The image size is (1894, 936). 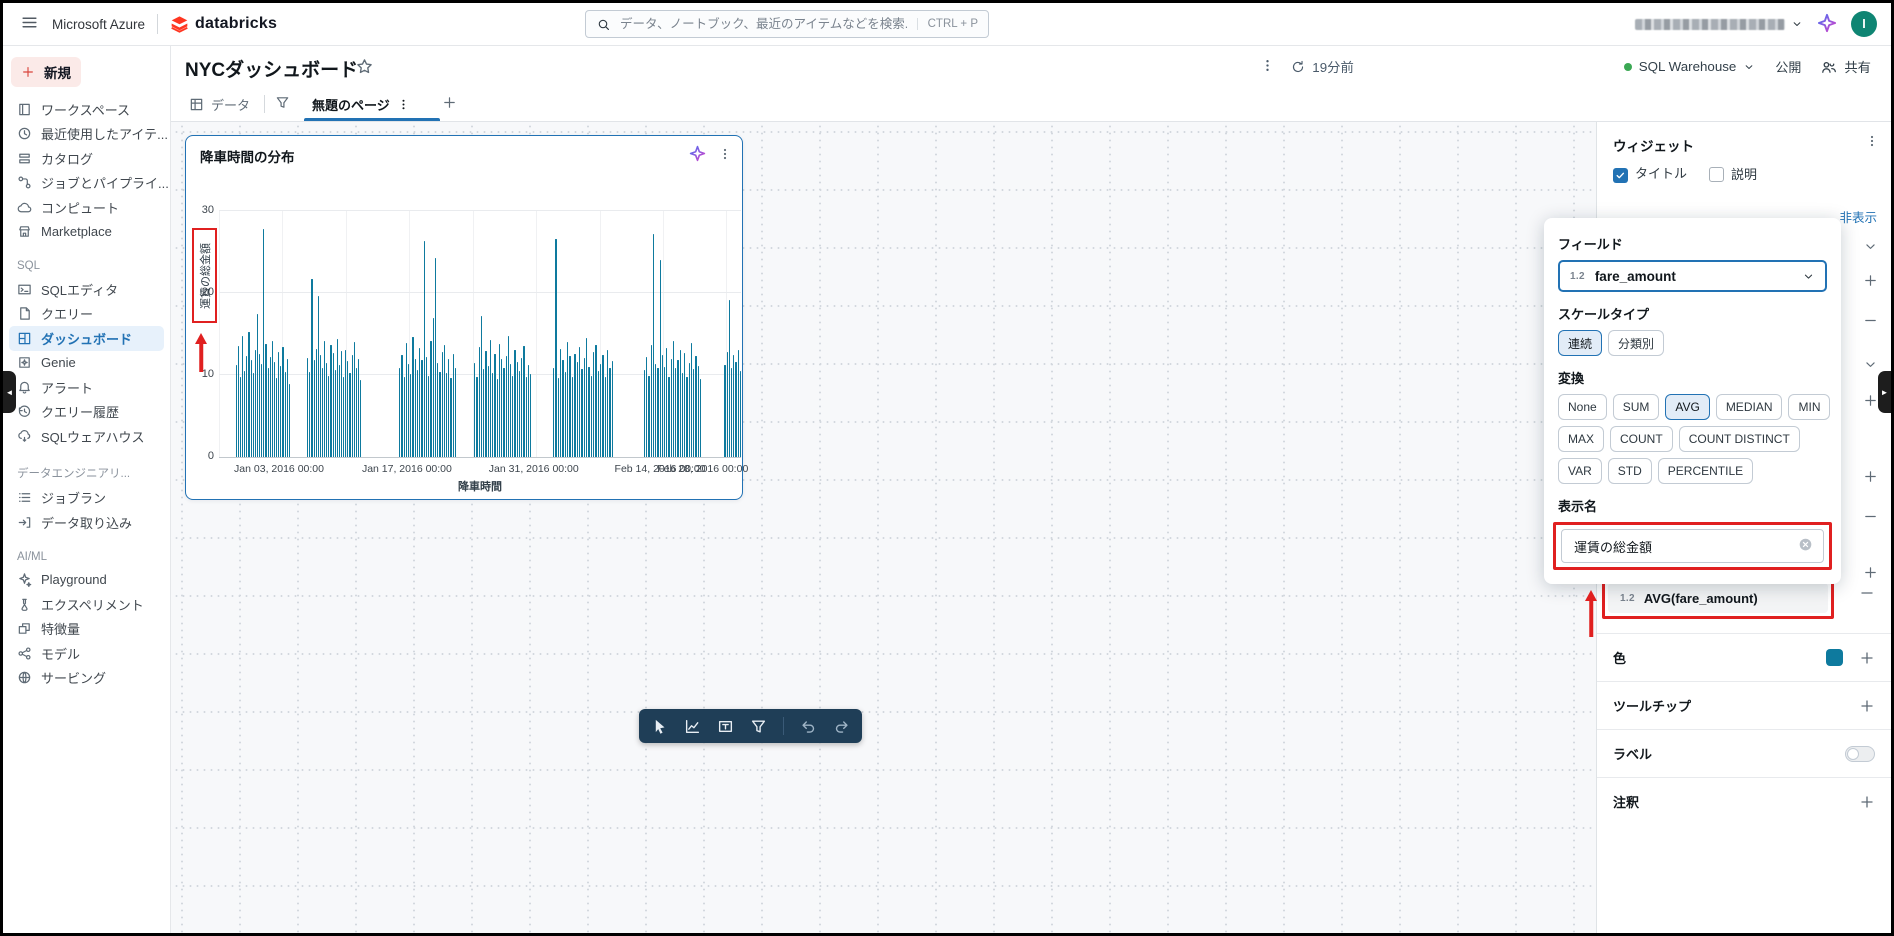 What do you see at coordinates (86, 338) in the screenshot?
I see `sidebar-item-dashboard: ダッシュボード` at bounding box center [86, 338].